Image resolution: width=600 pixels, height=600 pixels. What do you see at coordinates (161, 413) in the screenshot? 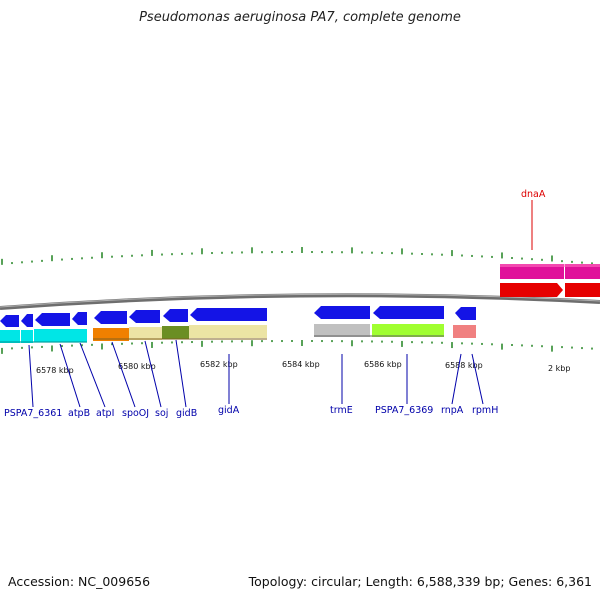
I see `gene-label-soj: soj` at bounding box center [161, 413].